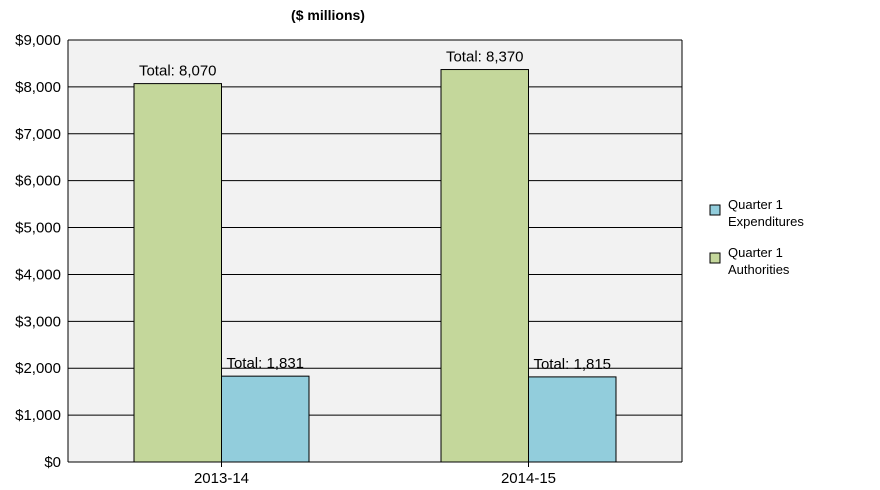 The image size is (880, 490). What do you see at coordinates (485, 57) in the screenshot?
I see `data-label: Total: 8,370` at bounding box center [485, 57].